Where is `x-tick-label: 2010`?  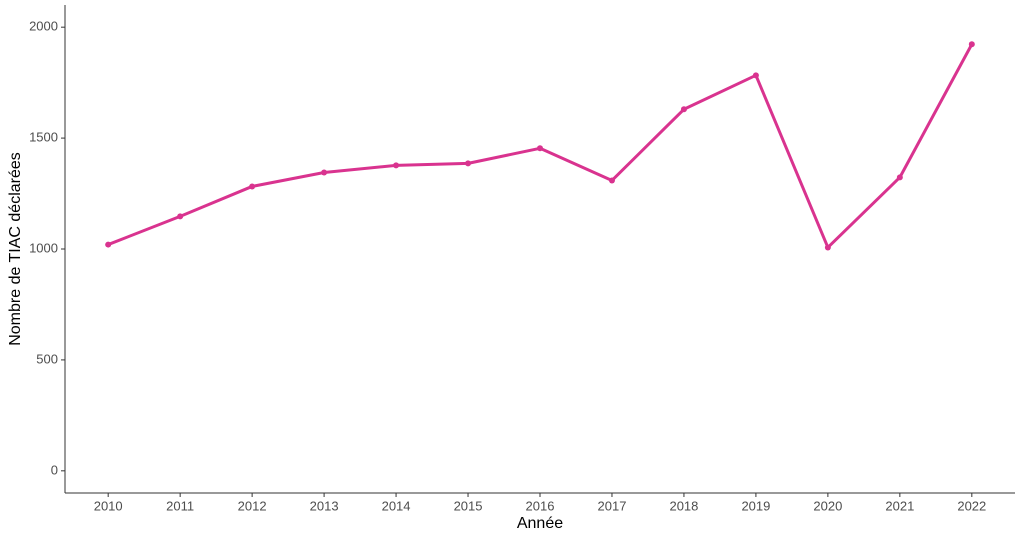 x-tick-label: 2010 is located at coordinates (108, 505).